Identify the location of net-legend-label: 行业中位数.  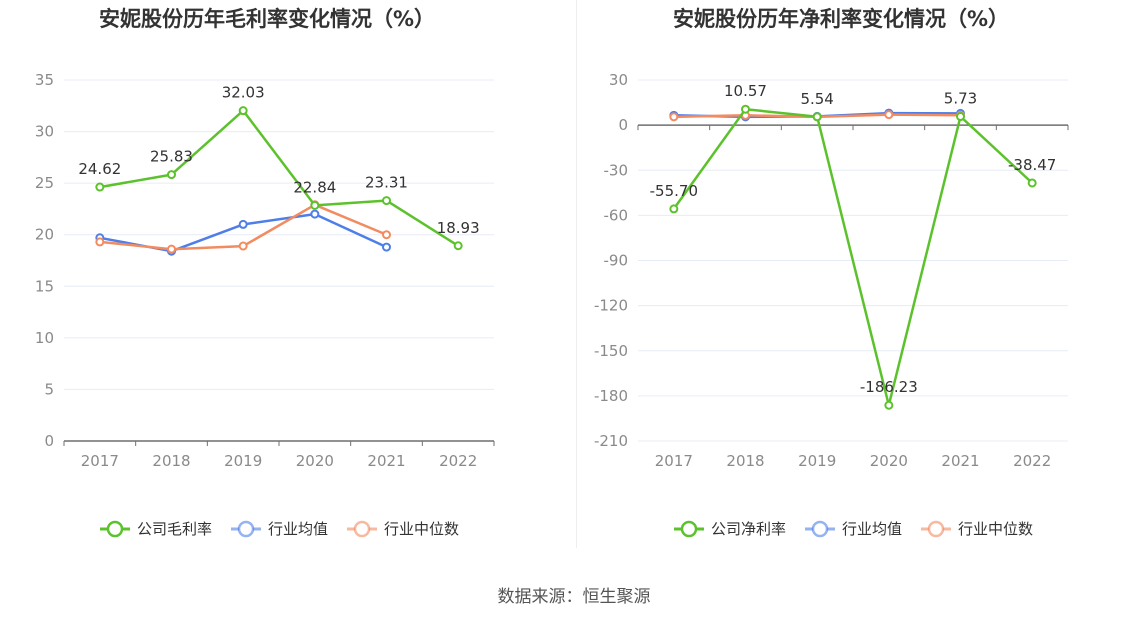
(995, 529).